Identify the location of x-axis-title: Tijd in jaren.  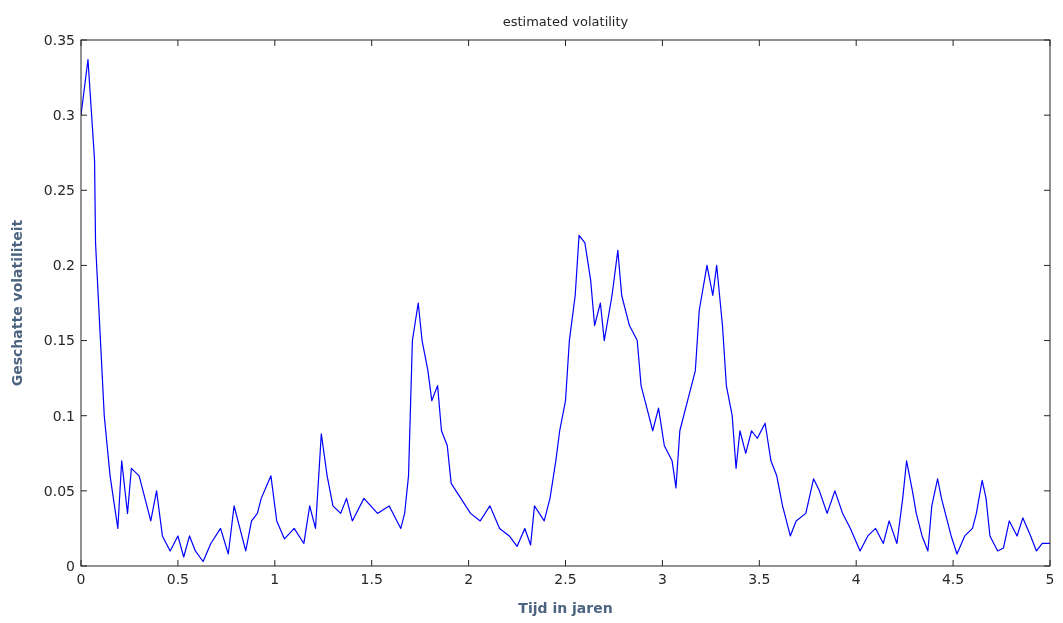
(565, 608).